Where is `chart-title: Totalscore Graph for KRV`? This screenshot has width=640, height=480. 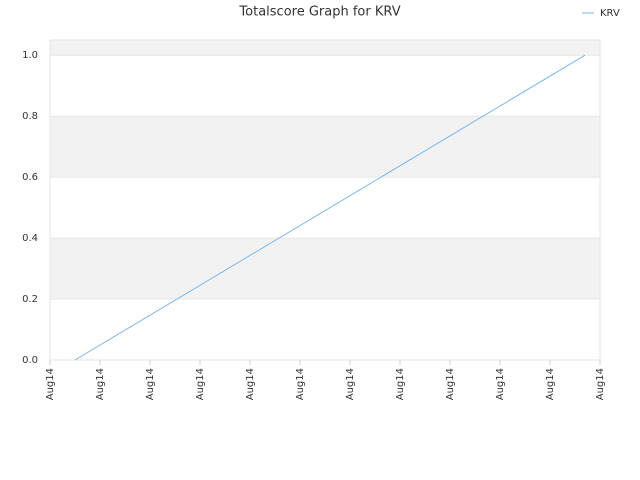 chart-title: Totalscore Graph for KRV is located at coordinates (319, 12).